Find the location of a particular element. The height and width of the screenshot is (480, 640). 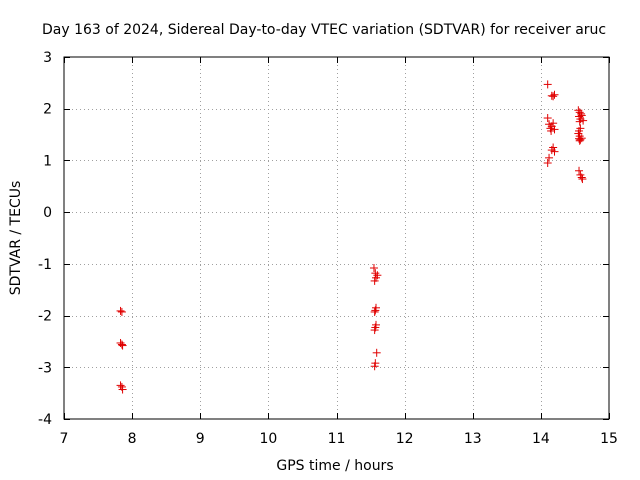

x-tick-label: 11 is located at coordinates (337, 439).